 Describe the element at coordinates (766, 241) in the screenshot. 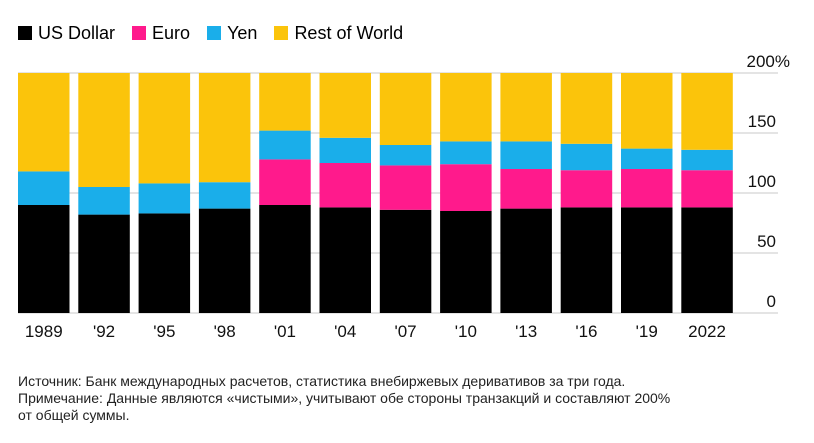

I see `y-tick-label: 50` at that location.